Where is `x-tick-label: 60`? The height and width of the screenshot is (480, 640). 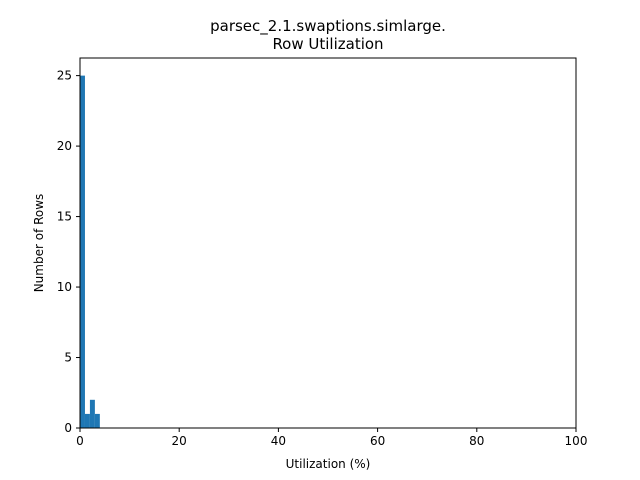
x-tick-label: 60 is located at coordinates (377, 441).